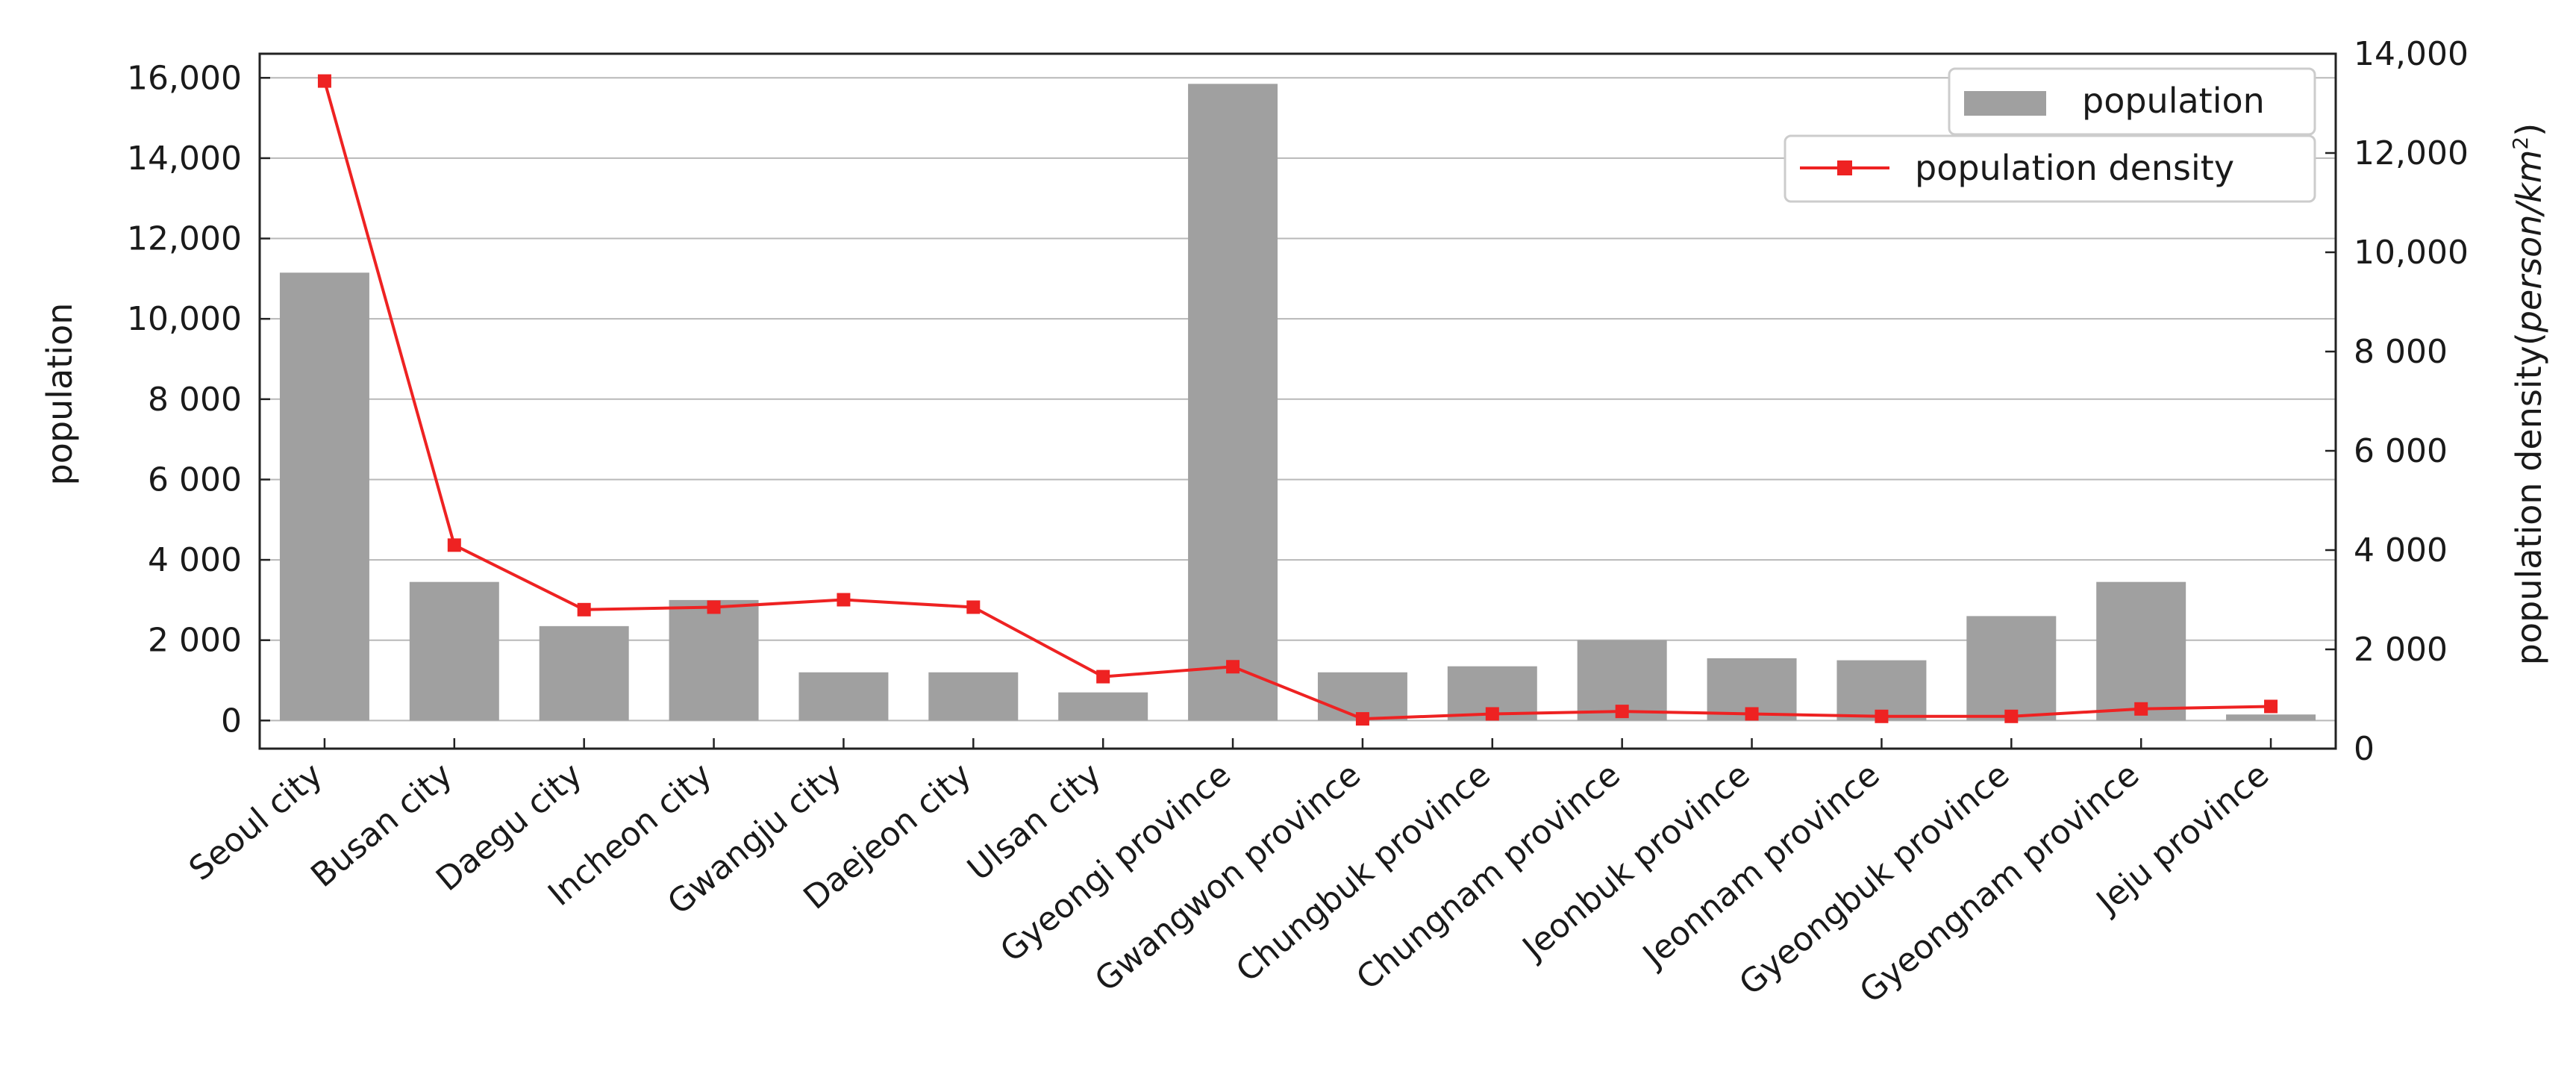  I want to click on legend-population: population, so click(2132, 102).